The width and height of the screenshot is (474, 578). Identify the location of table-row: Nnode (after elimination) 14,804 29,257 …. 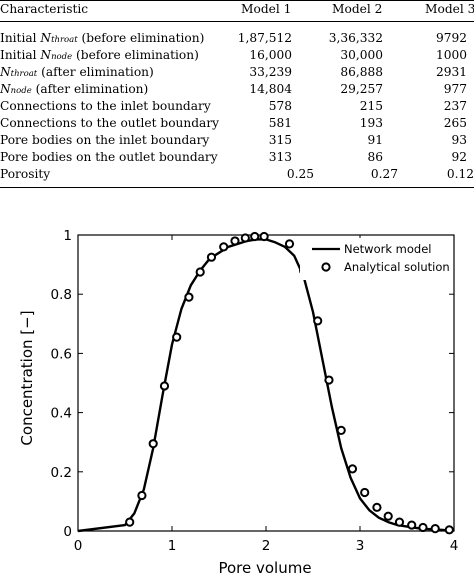
(237, 89).